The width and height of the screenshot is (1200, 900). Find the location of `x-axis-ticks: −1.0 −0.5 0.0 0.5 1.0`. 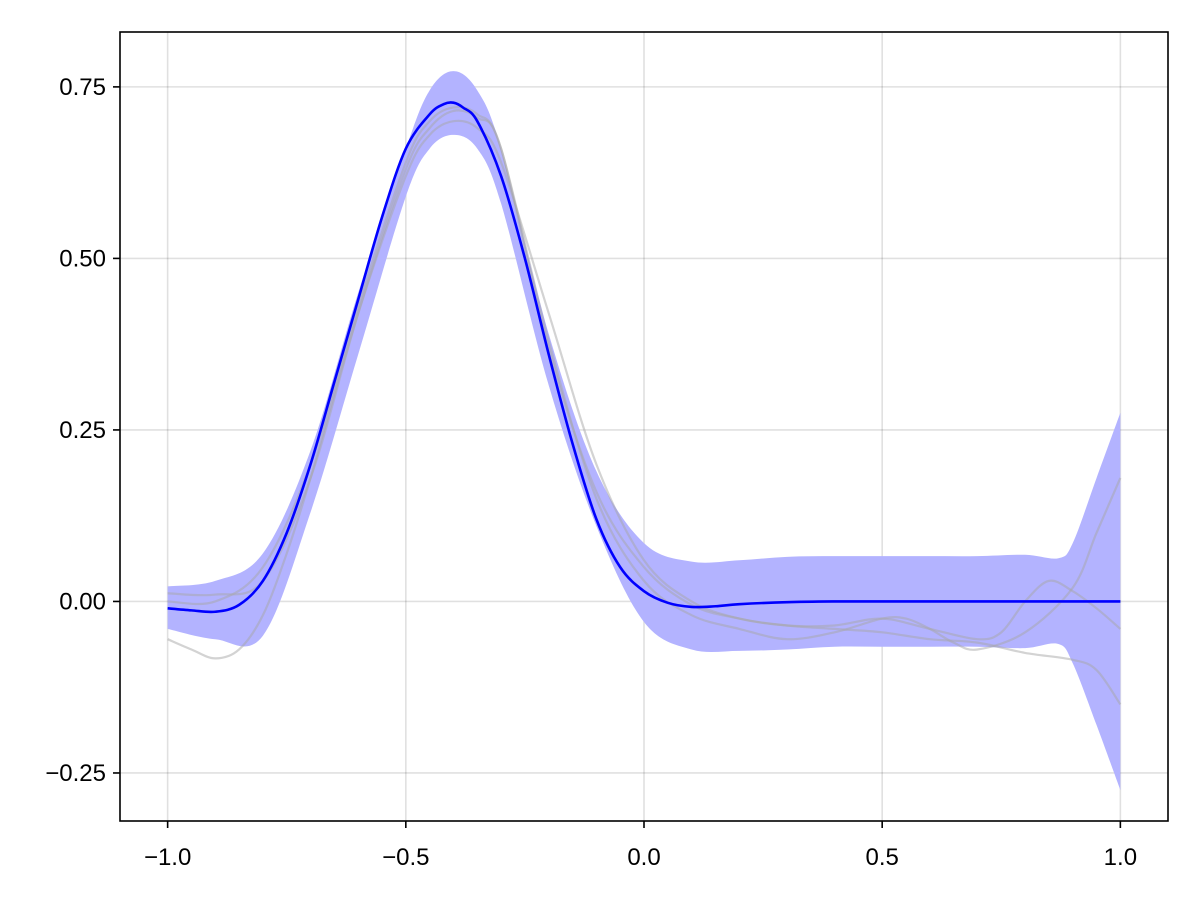

x-axis-ticks: −1.0 −0.5 0.0 0.5 1.0 is located at coordinates (640, 846).